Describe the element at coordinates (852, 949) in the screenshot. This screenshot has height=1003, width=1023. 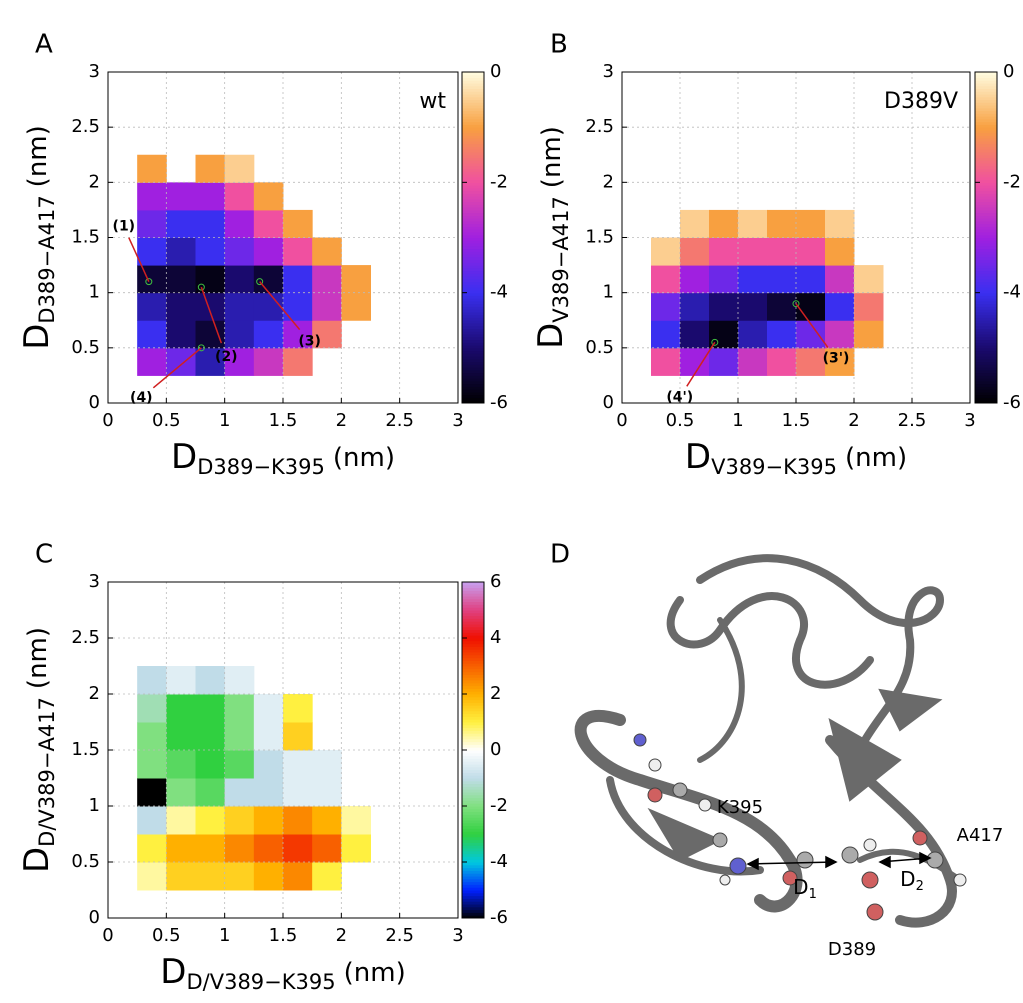
I see `residue-label: D389` at that location.